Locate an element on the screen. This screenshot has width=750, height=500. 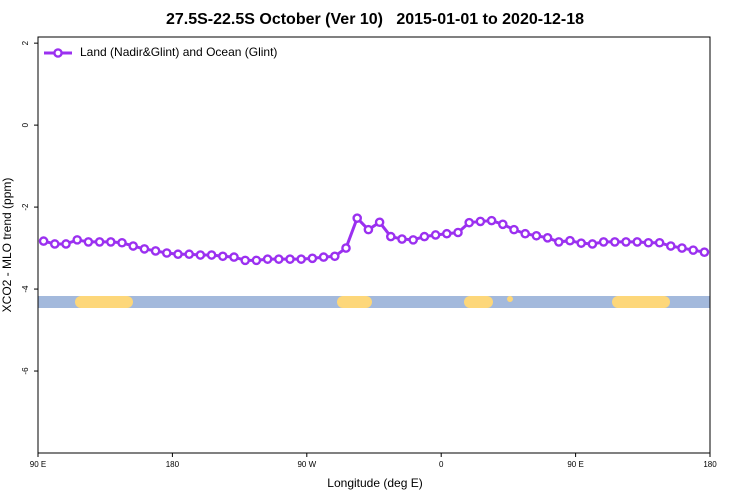
ocean-band is located at coordinates (374, 302).